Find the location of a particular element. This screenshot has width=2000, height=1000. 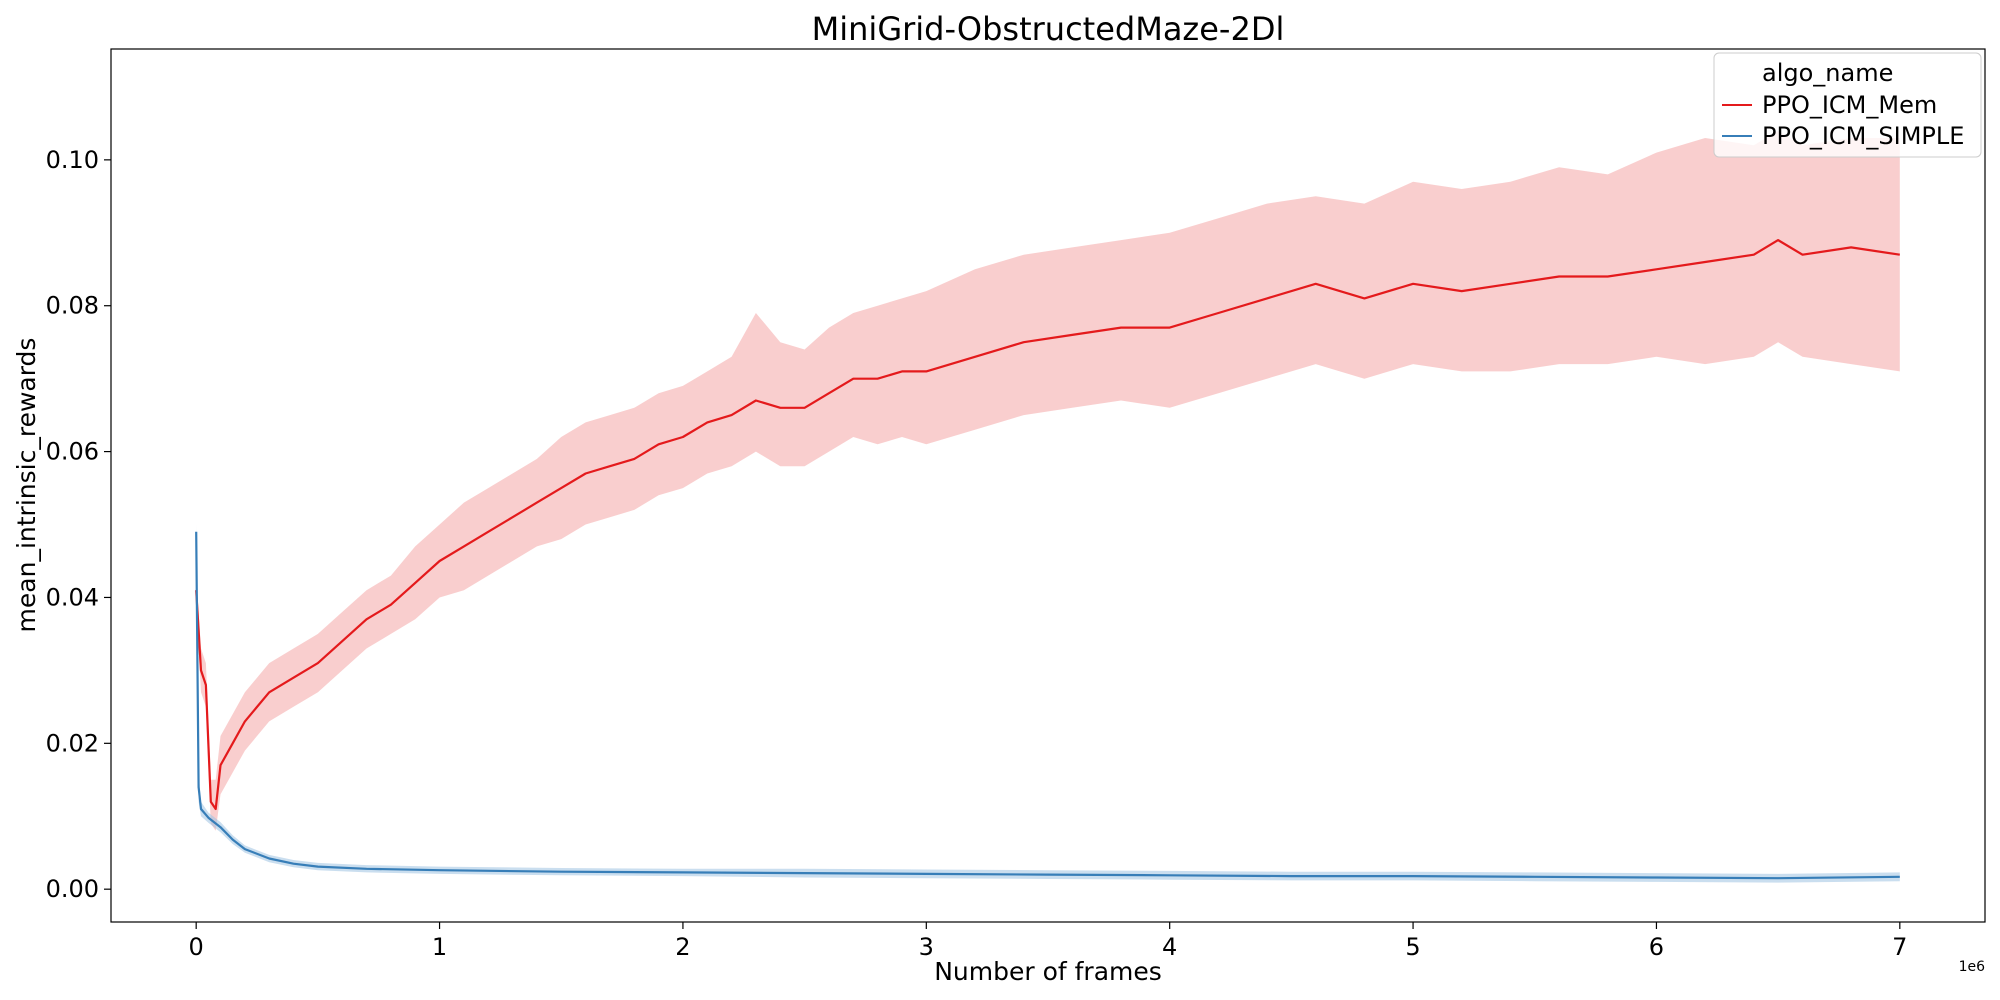

x-tick-label: 6 is located at coordinates (1656, 947).